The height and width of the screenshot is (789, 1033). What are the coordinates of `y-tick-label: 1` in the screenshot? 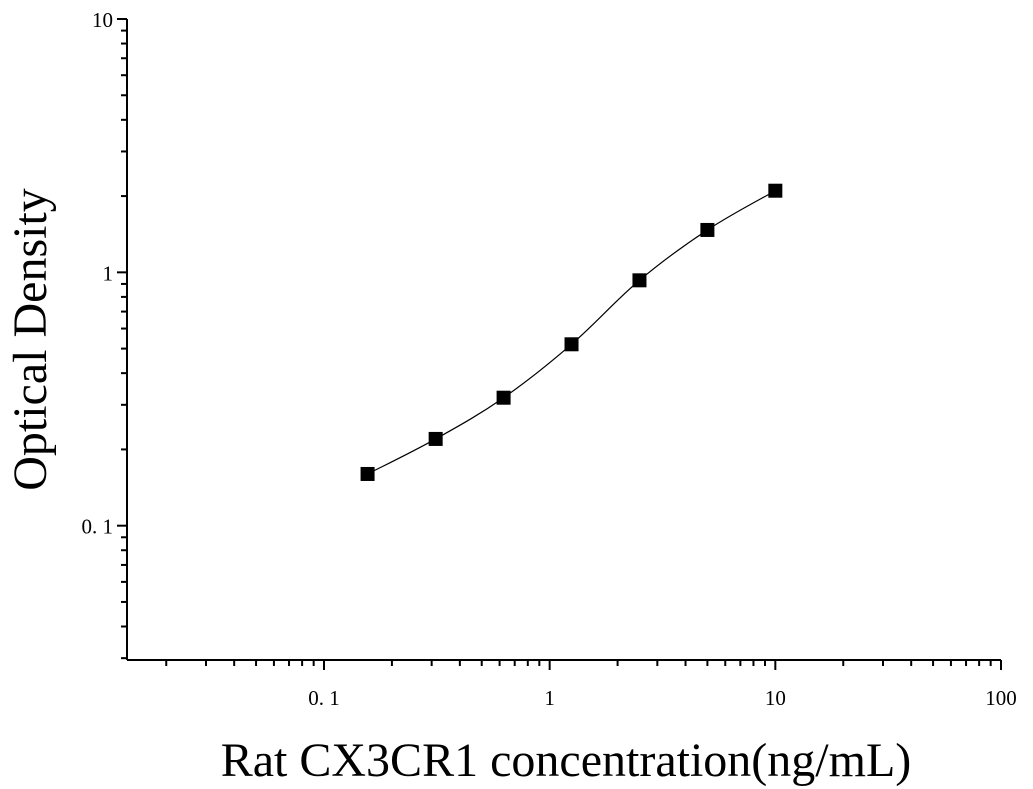 It's located at (108, 273).